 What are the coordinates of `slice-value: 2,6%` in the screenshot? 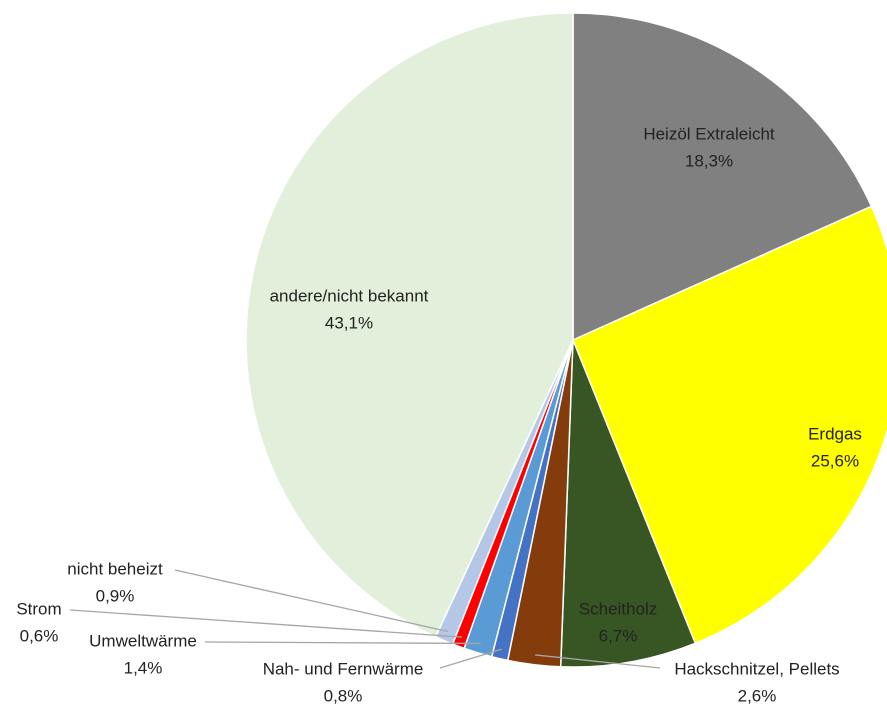 It's located at (757, 695).